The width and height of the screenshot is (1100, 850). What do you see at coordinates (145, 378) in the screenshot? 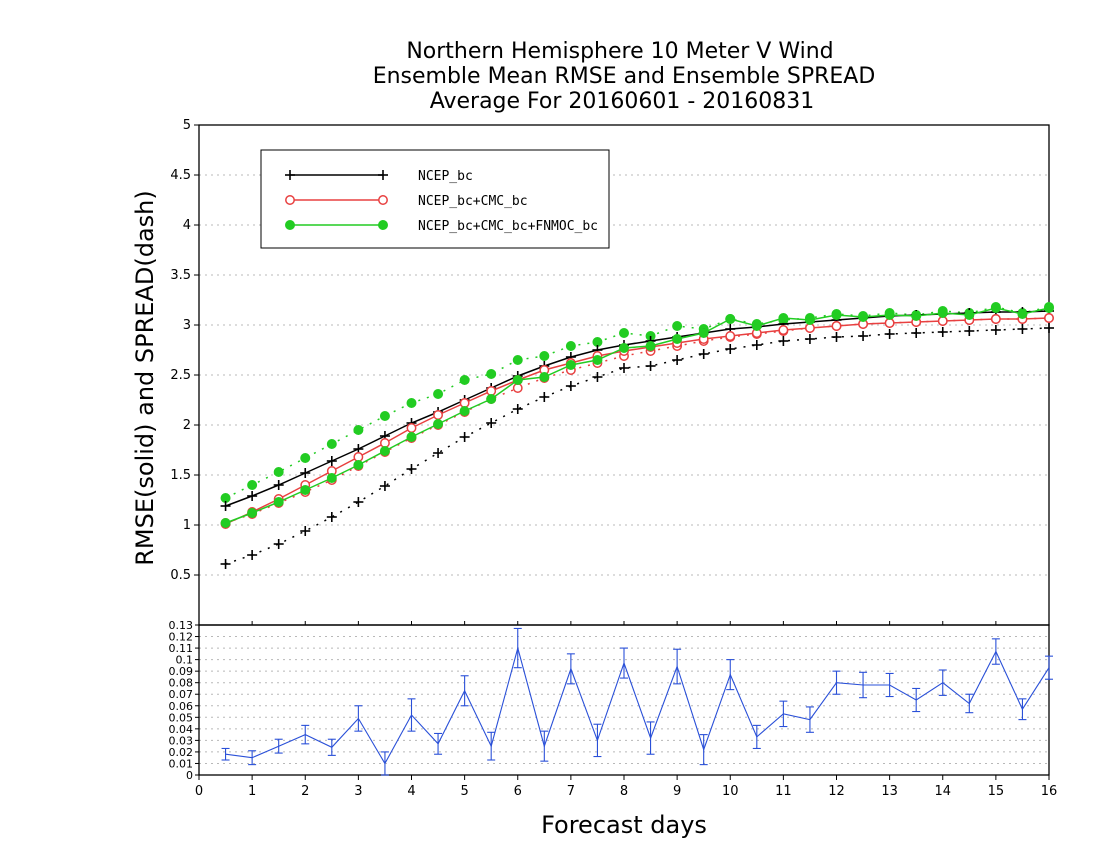
I see `y-axis-title: RMSE(solid) and SPREAD(dash)` at bounding box center [145, 378].